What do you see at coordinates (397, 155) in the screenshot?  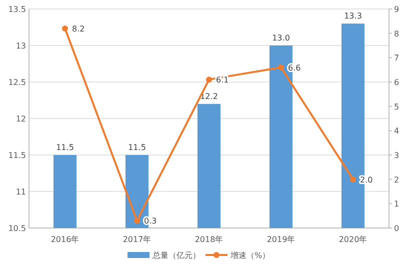 I see `y2-tick-label: 3` at bounding box center [397, 155].